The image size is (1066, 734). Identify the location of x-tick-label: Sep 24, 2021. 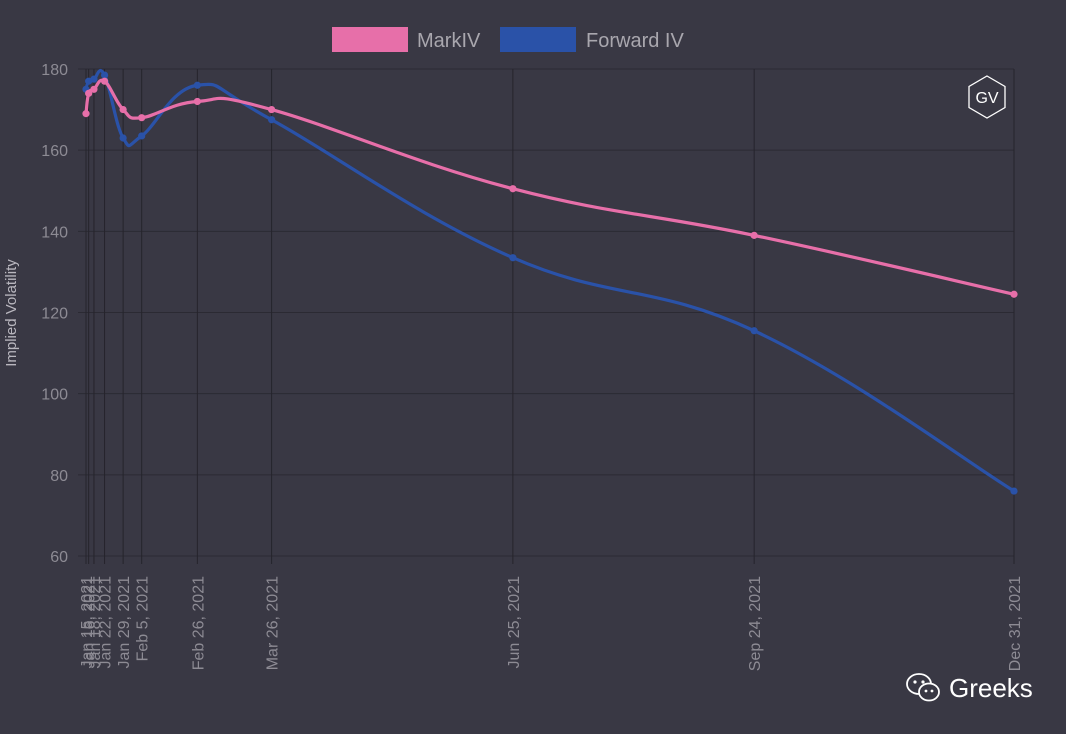
(755, 623).